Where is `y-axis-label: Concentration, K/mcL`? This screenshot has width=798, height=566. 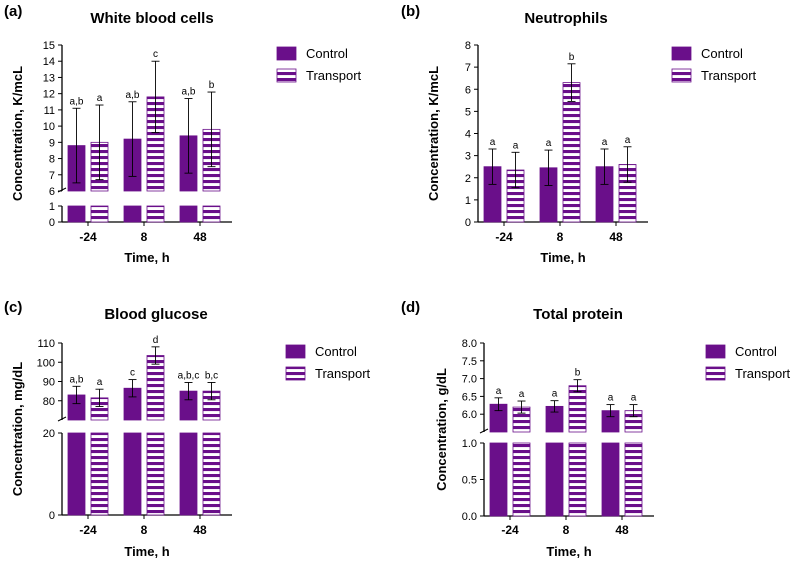 y-axis-label: Concentration, K/mcL is located at coordinates (433, 133).